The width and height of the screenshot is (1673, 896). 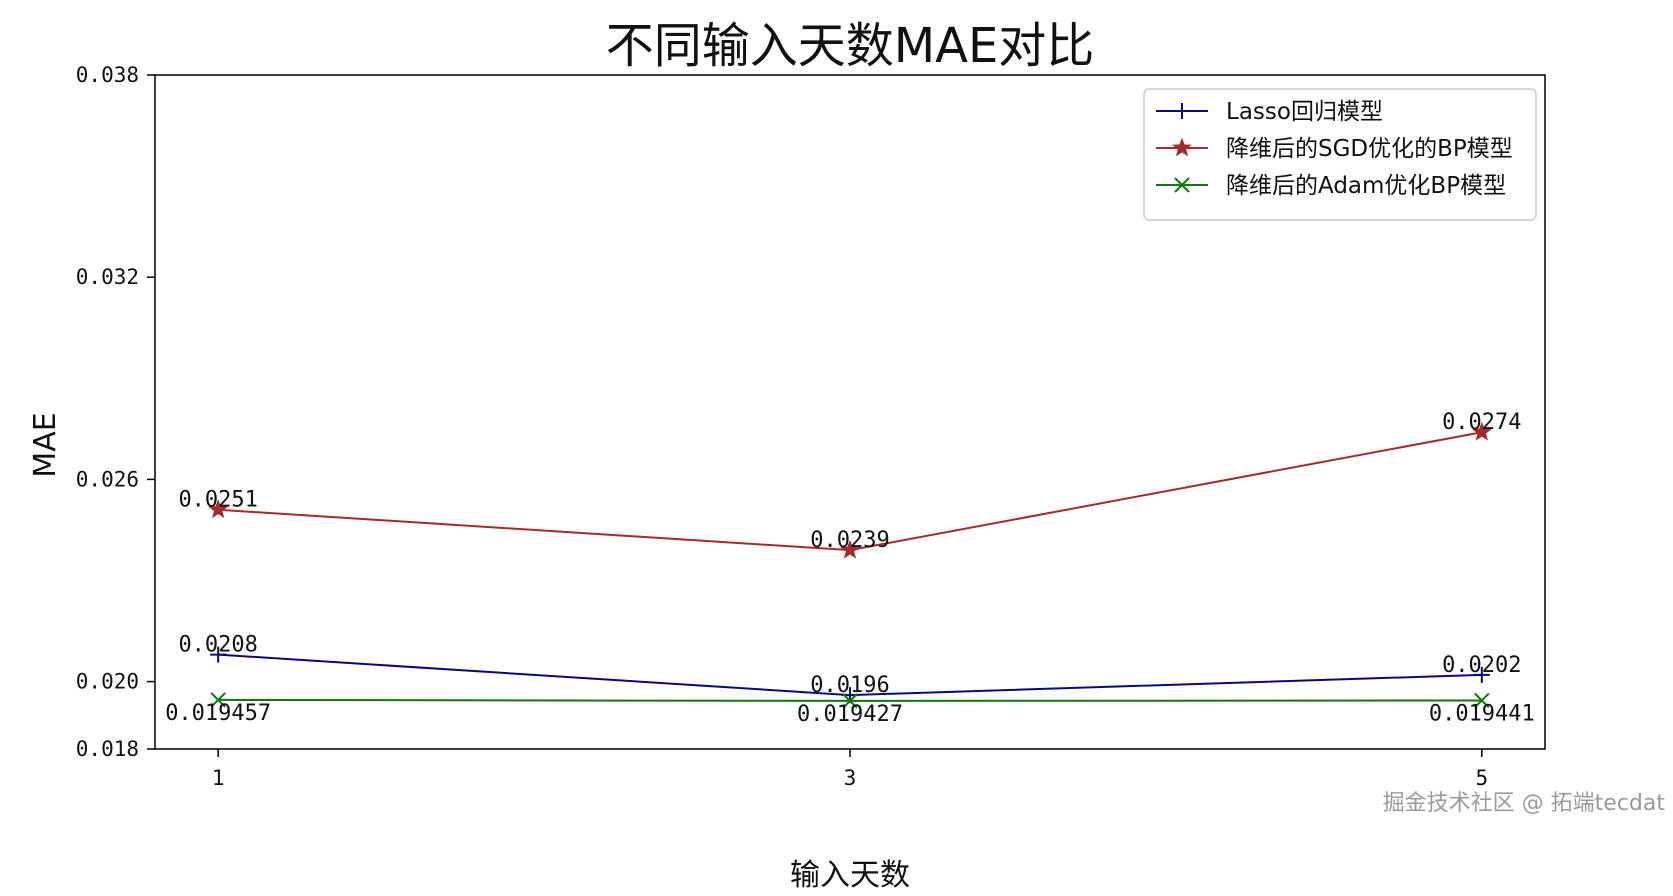 I want to click on y-tick-label: 0.038, so click(x=107, y=75).